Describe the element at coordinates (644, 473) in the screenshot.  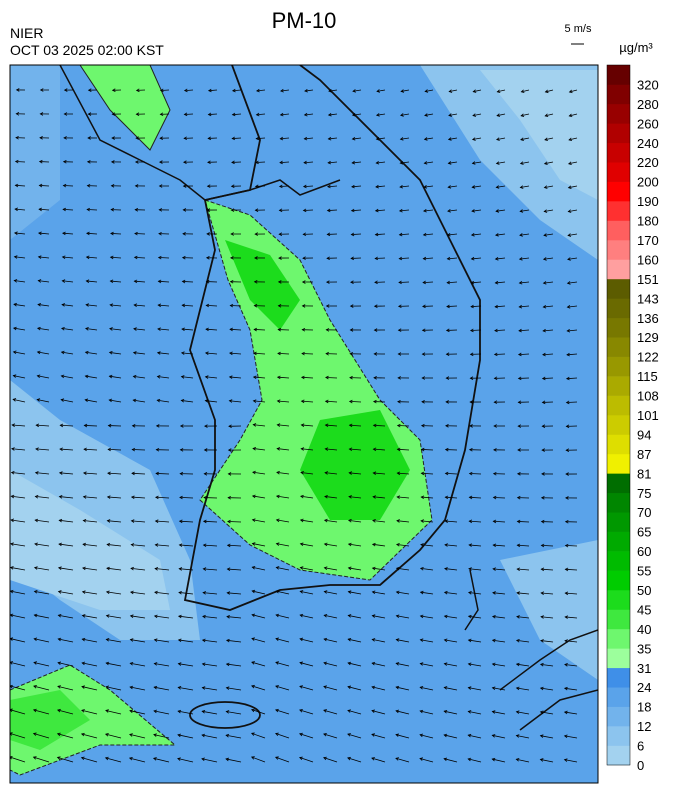
I see `colorbar-label: 81` at that location.